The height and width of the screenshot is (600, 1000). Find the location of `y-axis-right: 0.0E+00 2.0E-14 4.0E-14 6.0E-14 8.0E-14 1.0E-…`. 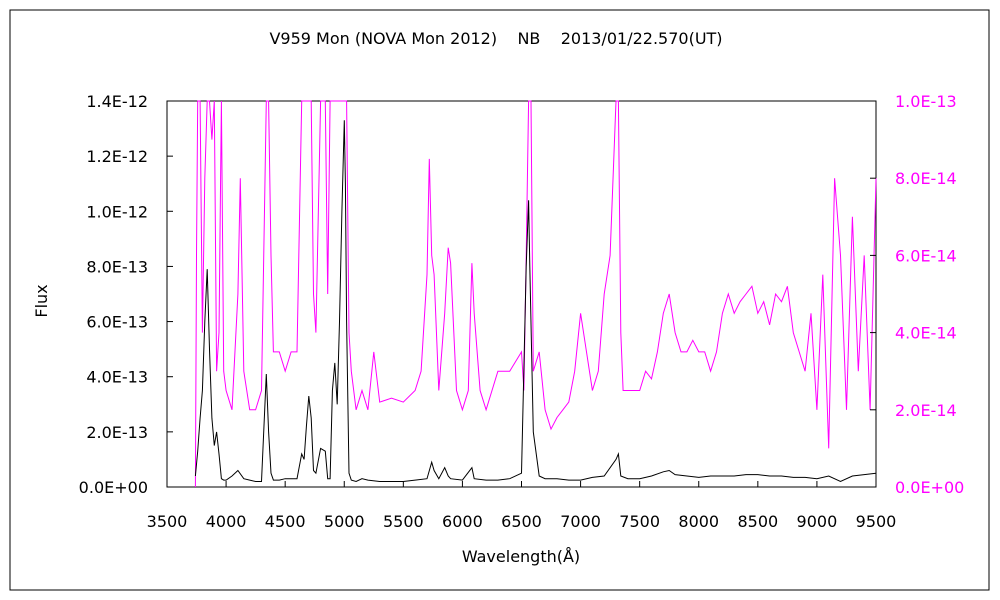

y-axis-right: 0.0E+00 2.0E-14 4.0E-14 6.0E-14 8.0E-14 1.0E-… is located at coordinates (917, 294).